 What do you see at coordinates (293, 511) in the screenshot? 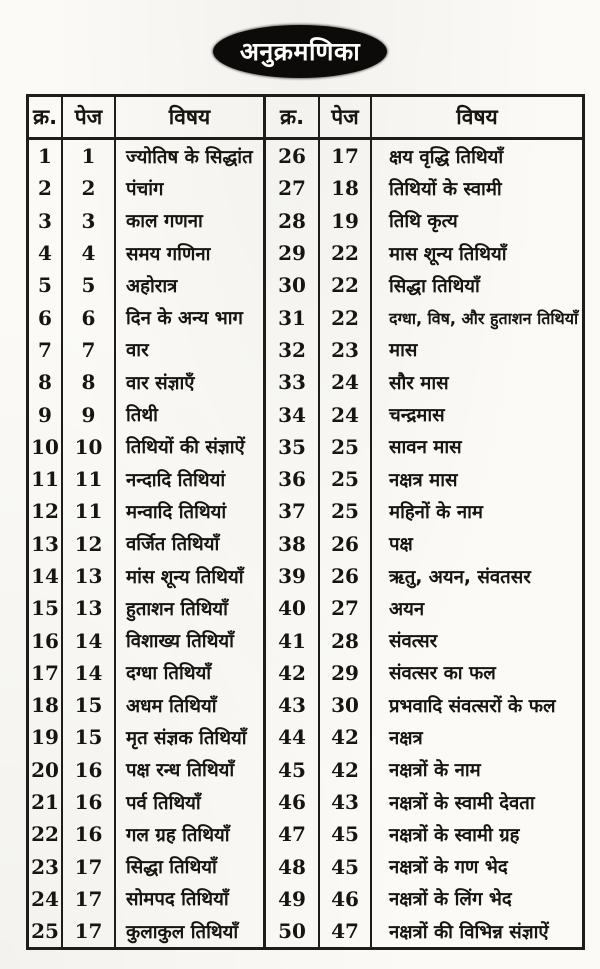
I see `serial-cell: 37` at bounding box center [293, 511].